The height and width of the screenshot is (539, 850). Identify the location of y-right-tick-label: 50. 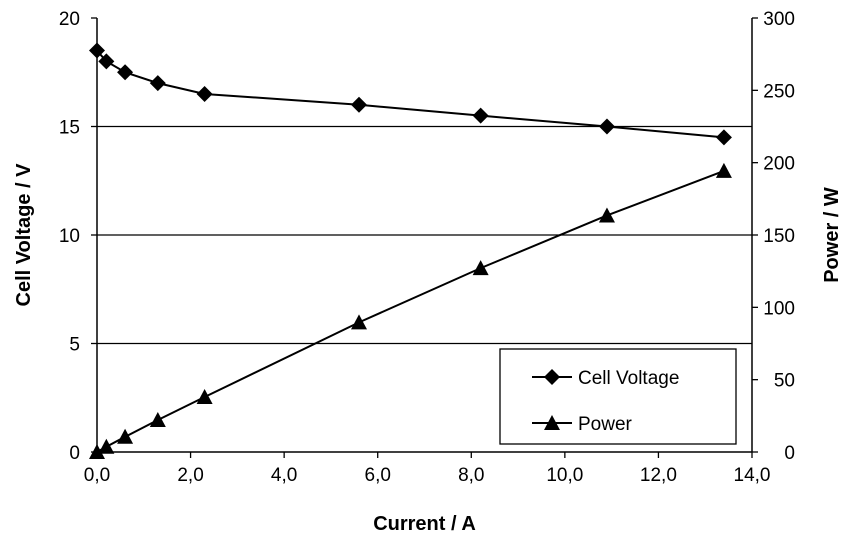
(784, 381).